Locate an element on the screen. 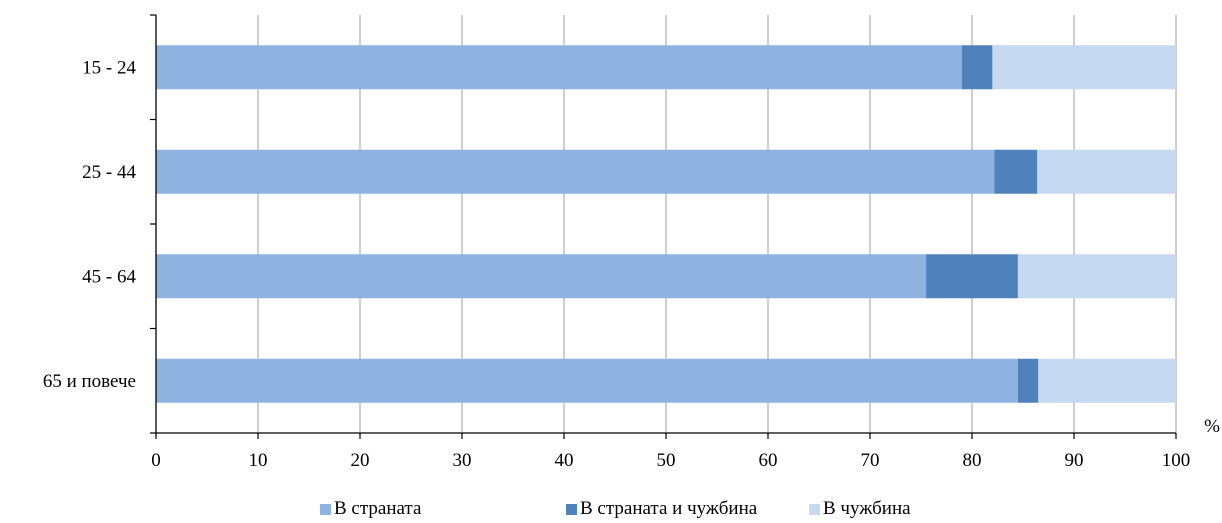  y-category-label: 25 - 44 is located at coordinates (109, 172).